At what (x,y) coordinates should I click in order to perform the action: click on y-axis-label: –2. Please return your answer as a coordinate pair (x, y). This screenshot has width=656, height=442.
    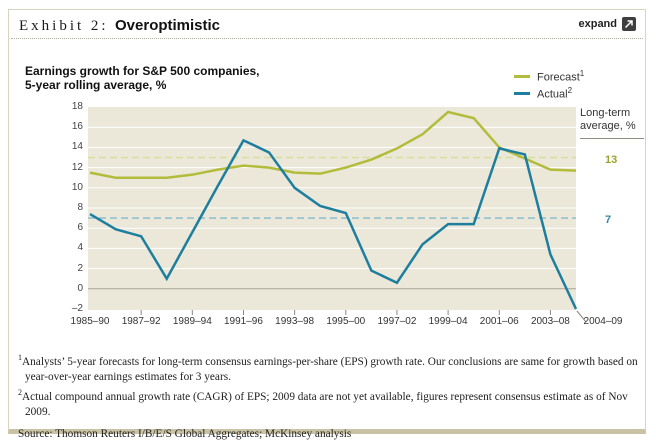
    Looking at the image, I should click on (77, 308).